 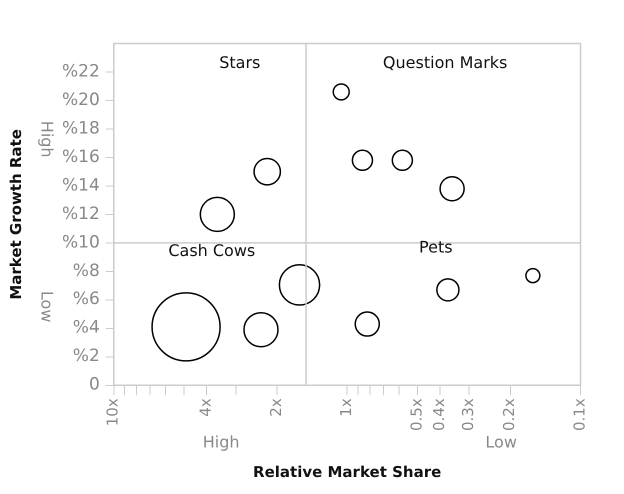 I want to click on annotation: Cash Cows, so click(x=212, y=250).